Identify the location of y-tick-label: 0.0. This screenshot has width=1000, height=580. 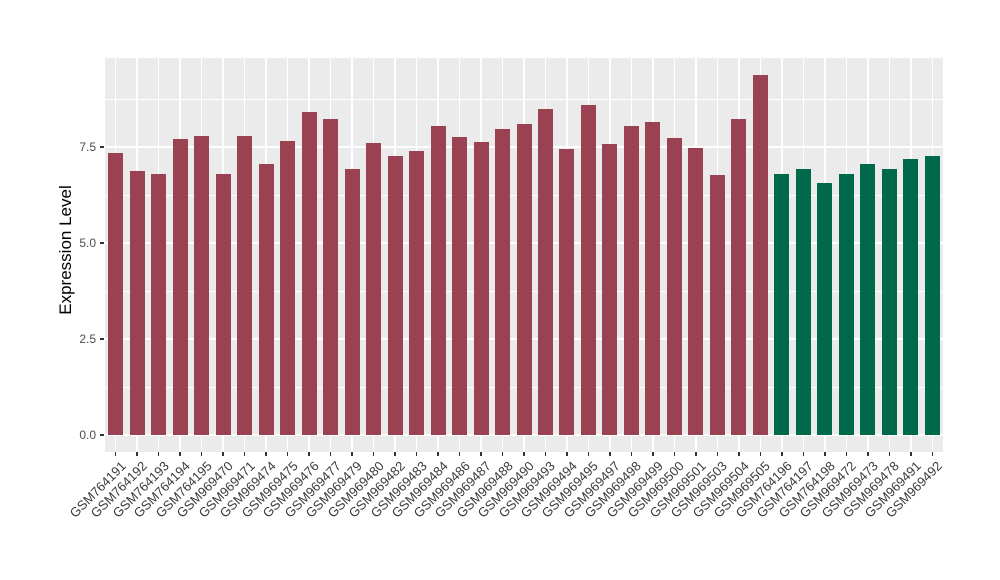
(87, 435).